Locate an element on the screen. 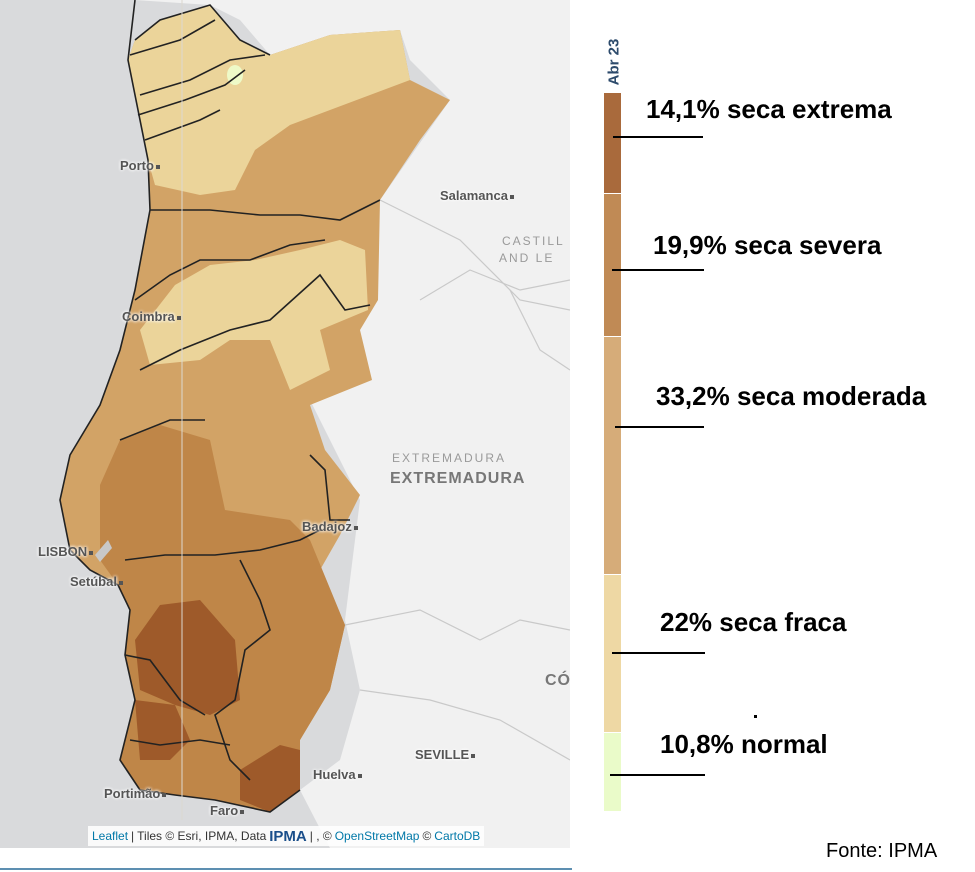  seca-extrema-east is located at coordinates (270, 778).